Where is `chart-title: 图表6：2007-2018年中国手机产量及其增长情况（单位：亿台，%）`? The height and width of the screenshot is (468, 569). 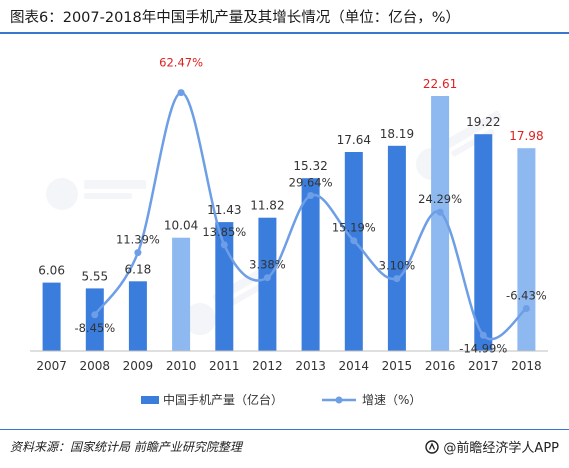
chart-title: 图表6：2007-2018年中国手机产量及其增长情况（单位：亿台，%） is located at coordinates (235, 18).